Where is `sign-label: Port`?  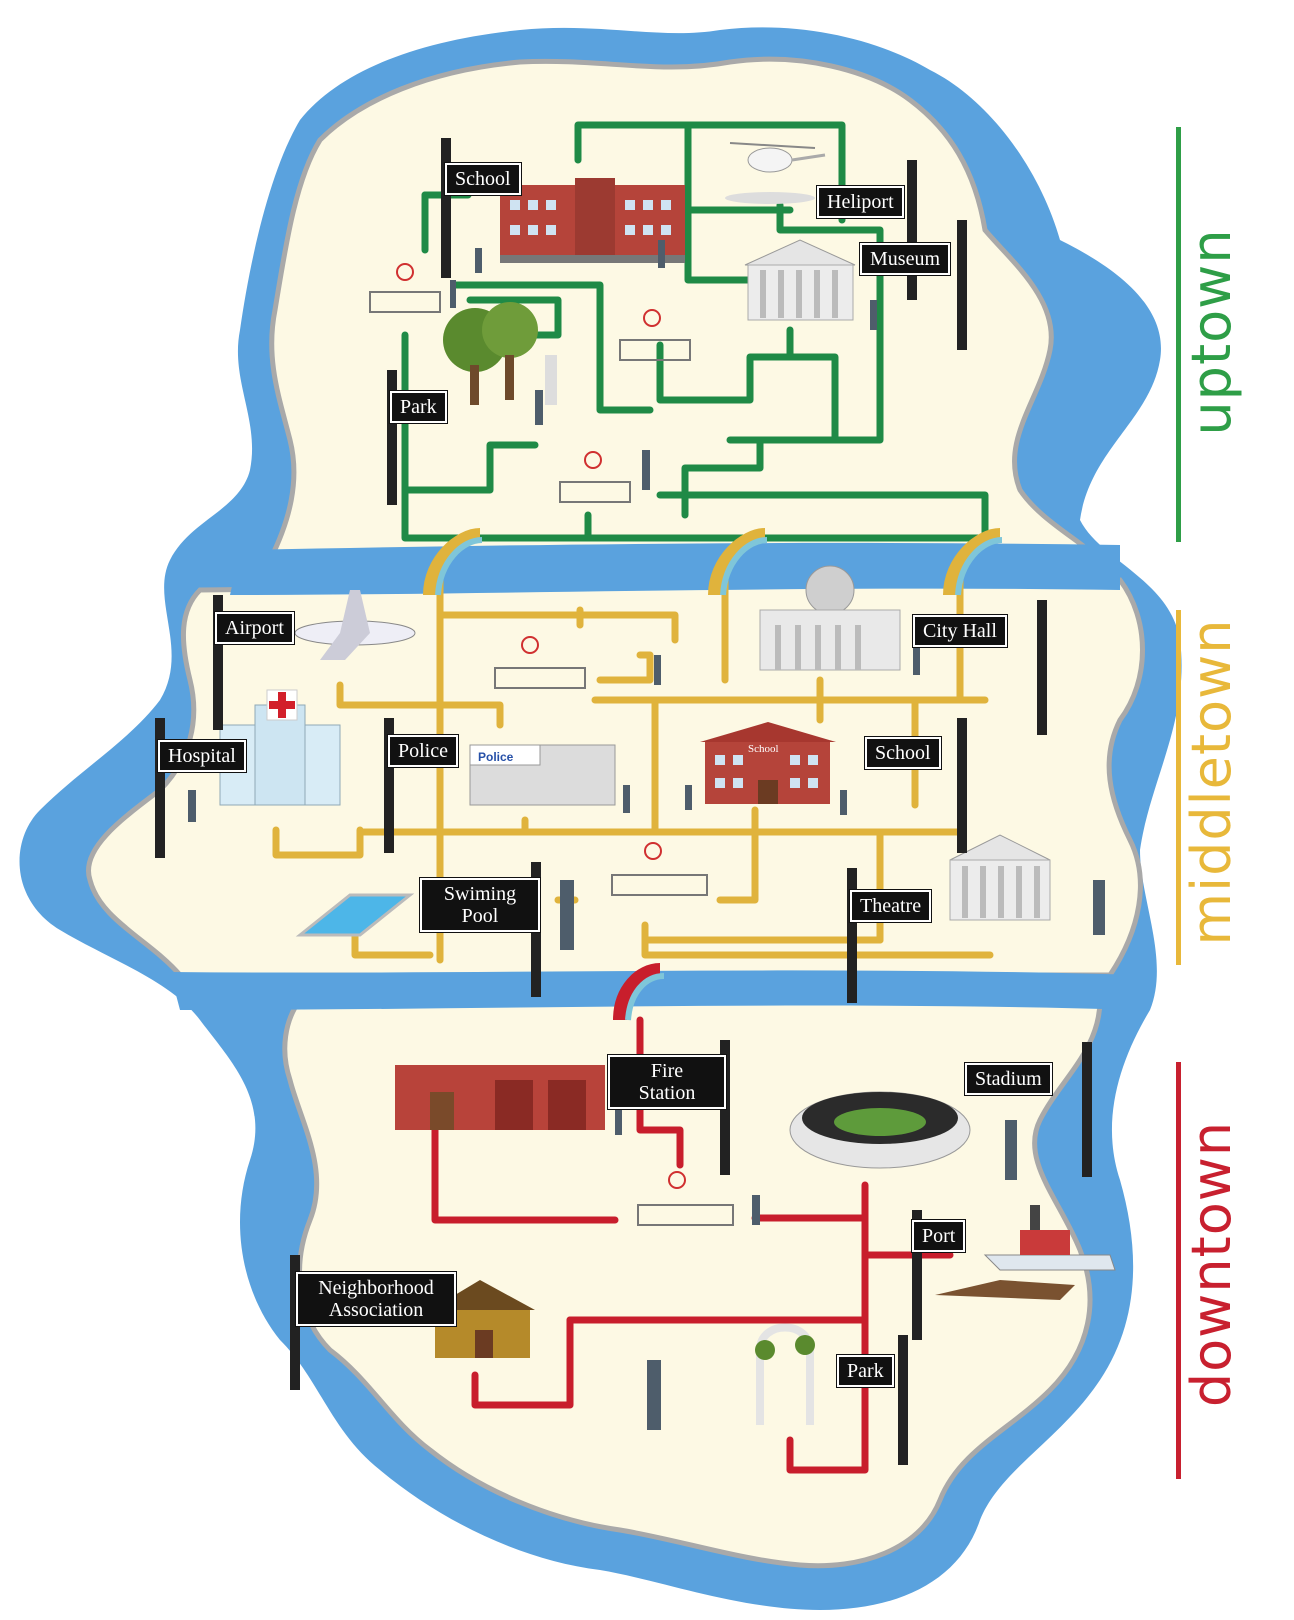 sign-label: Port is located at coordinates (939, 1236).